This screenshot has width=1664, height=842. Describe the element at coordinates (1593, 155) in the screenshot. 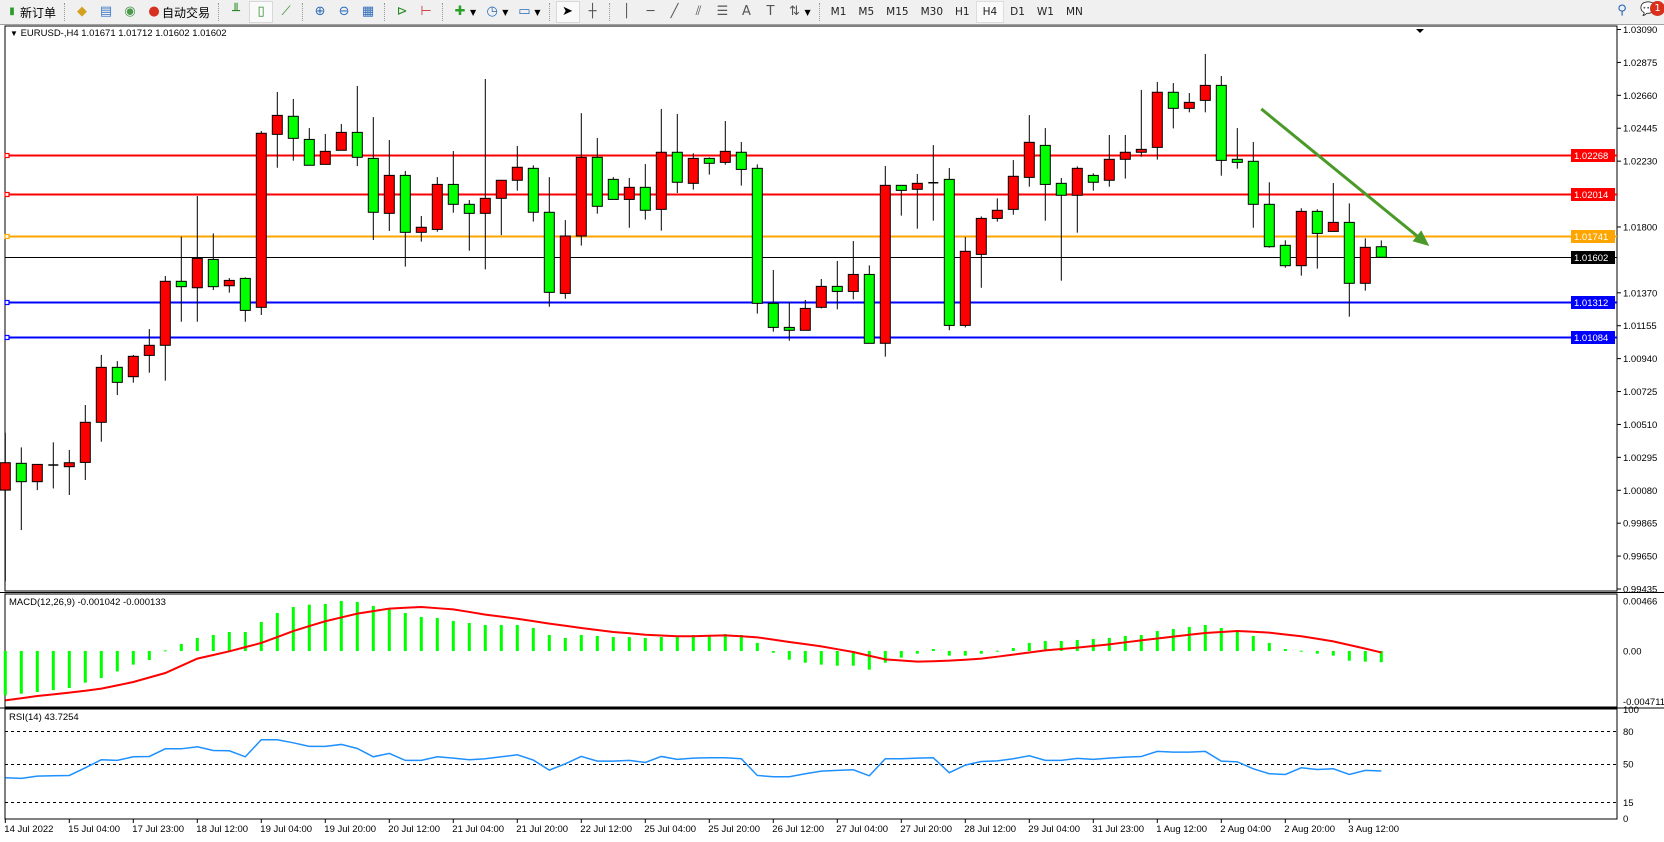

I see `level-price-tag` at that location.